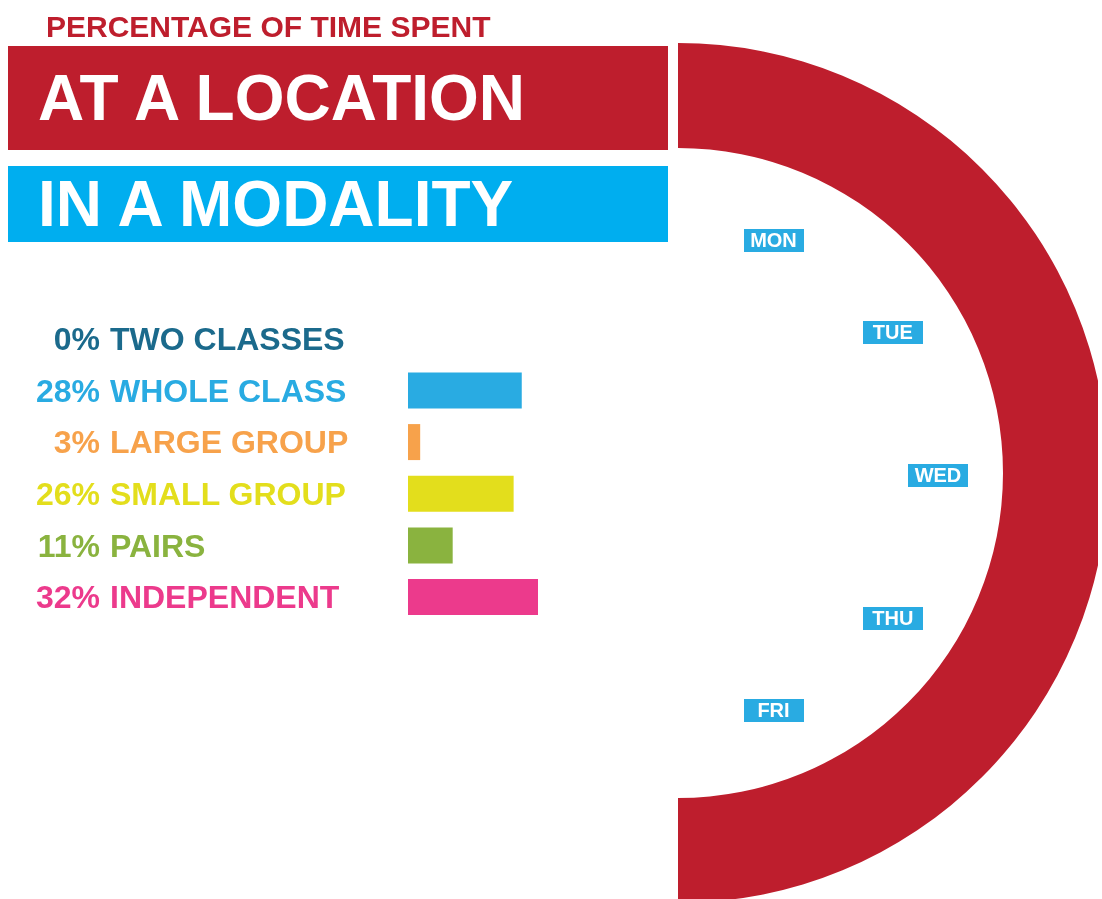 The width and height of the screenshot is (1102, 899). What do you see at coordinates (228, 493) in the screenshot?
I see `y-tick-label: SMALL GROUP` at bounding box center [228, 493].